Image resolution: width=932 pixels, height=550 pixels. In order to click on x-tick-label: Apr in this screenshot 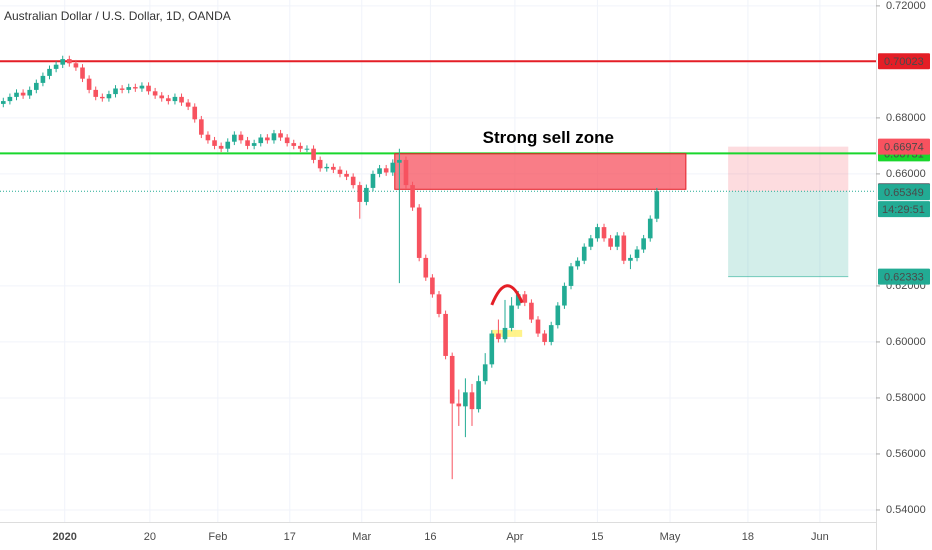, I will do `click(514, 537)`.